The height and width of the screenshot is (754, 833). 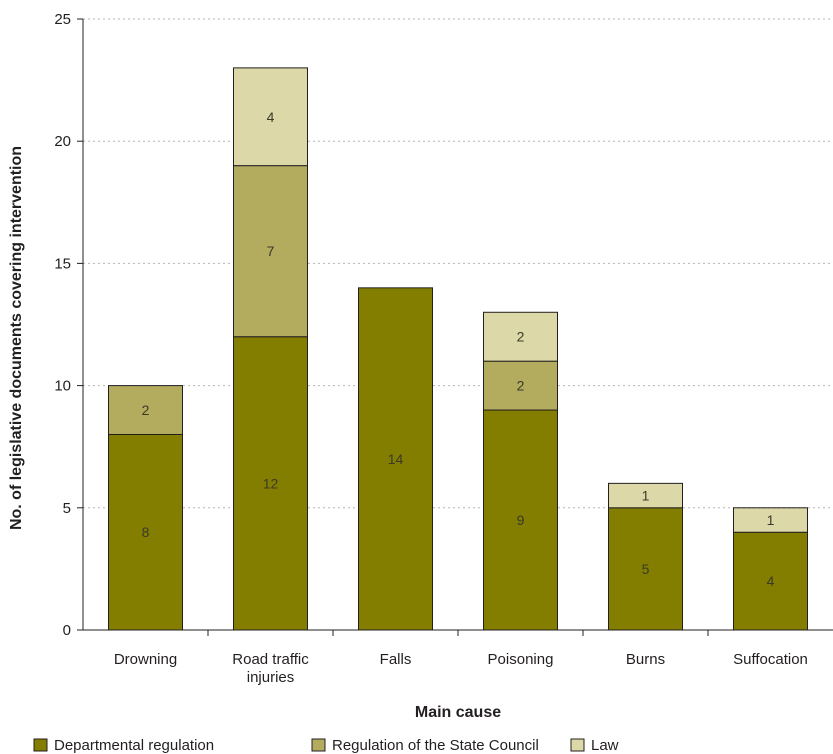 What do you see at coordinates (270, 659) in the screenshot?
I see `x-tick-label: Road traffic` at bounding box center [270, 659].